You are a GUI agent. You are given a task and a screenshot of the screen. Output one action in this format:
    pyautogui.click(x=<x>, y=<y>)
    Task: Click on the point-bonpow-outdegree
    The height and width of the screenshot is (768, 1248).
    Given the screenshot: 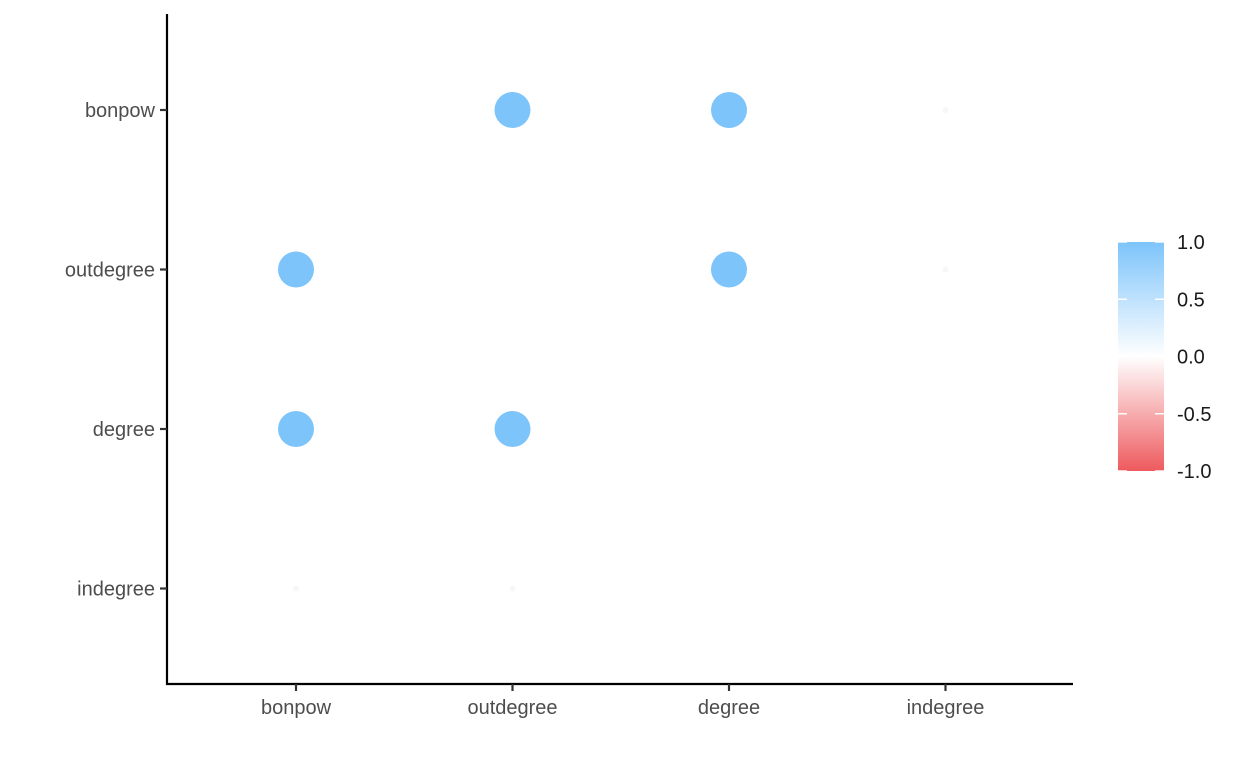 What is the action you would take?
    pyautogui.click(x=296, y=269)
    